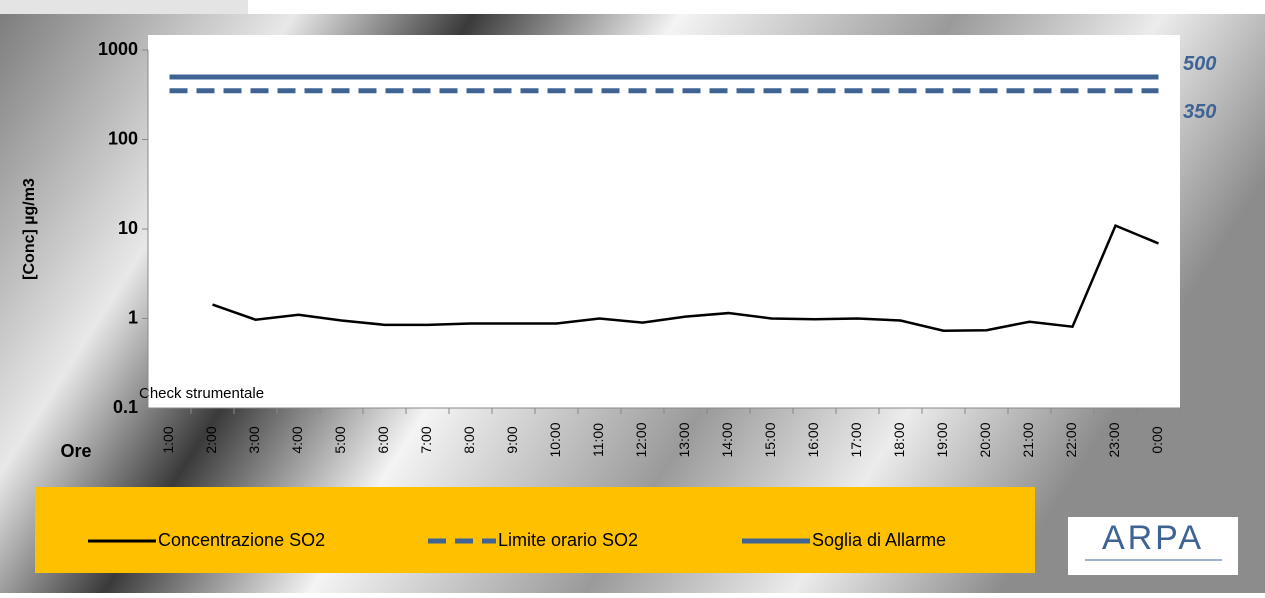  What do you see at coordinates (383, 439) in the screenshot?
I see `x-tick-label: 6:00` at bounding box center [383, 439].